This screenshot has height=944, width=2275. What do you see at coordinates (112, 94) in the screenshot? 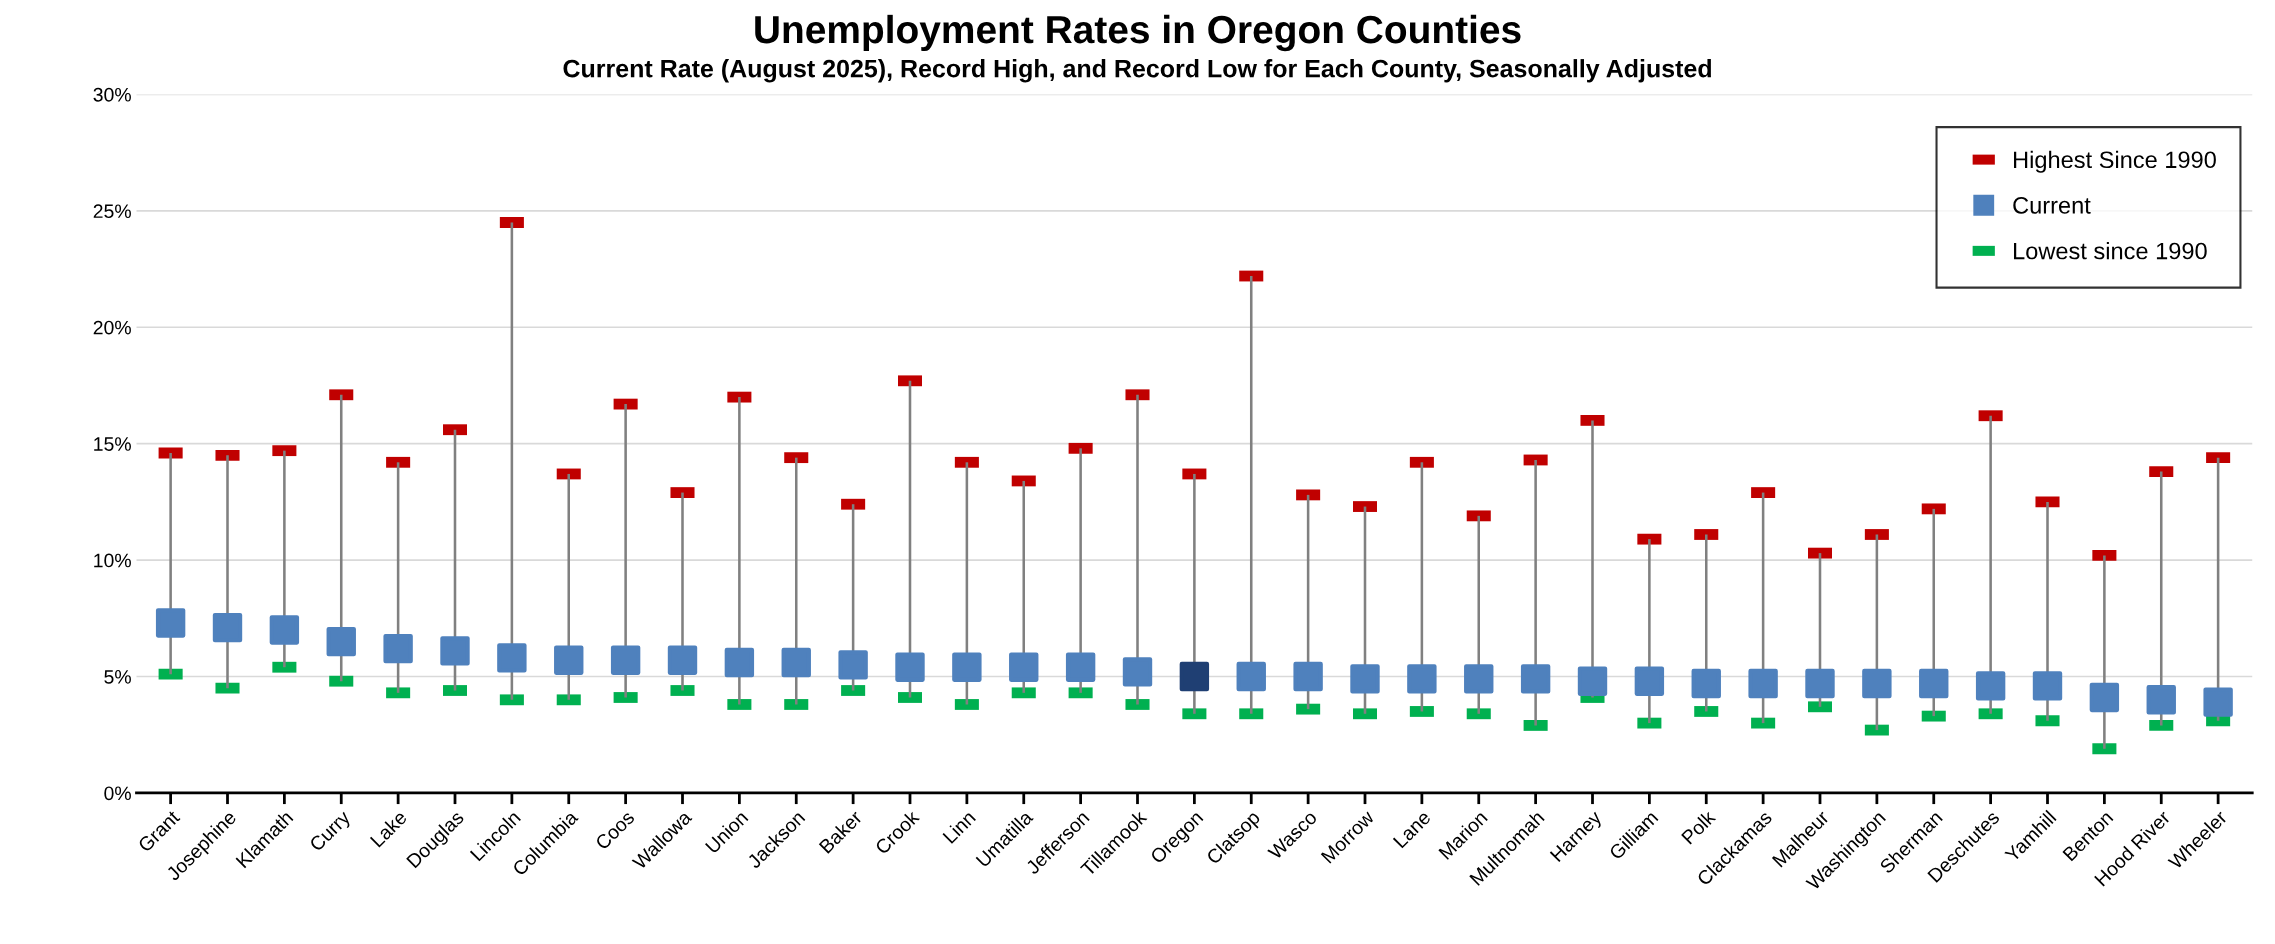
I see `y-tick-label: 30%` at bounding box center [112, 94].